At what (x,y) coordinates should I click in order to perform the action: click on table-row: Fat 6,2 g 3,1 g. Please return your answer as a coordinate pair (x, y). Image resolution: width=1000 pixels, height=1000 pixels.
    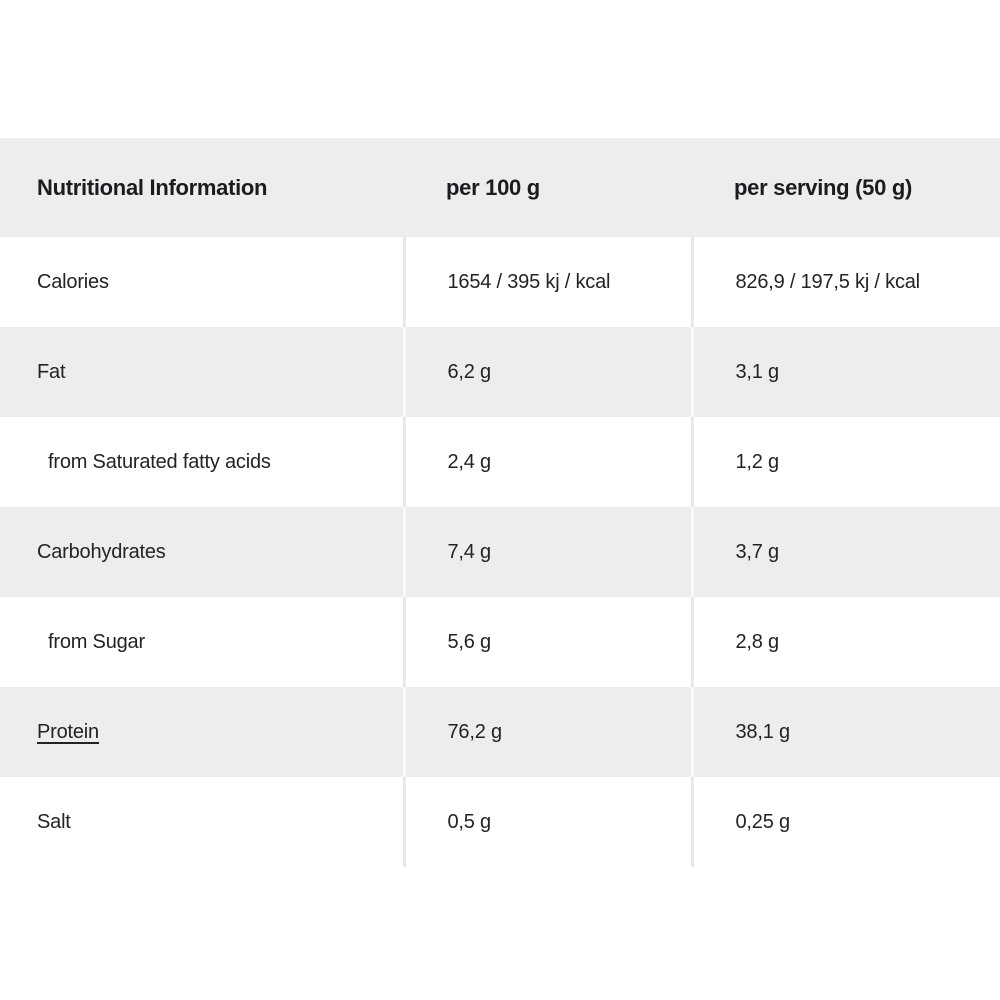
    Looking at the image, I should click on (500, 372).